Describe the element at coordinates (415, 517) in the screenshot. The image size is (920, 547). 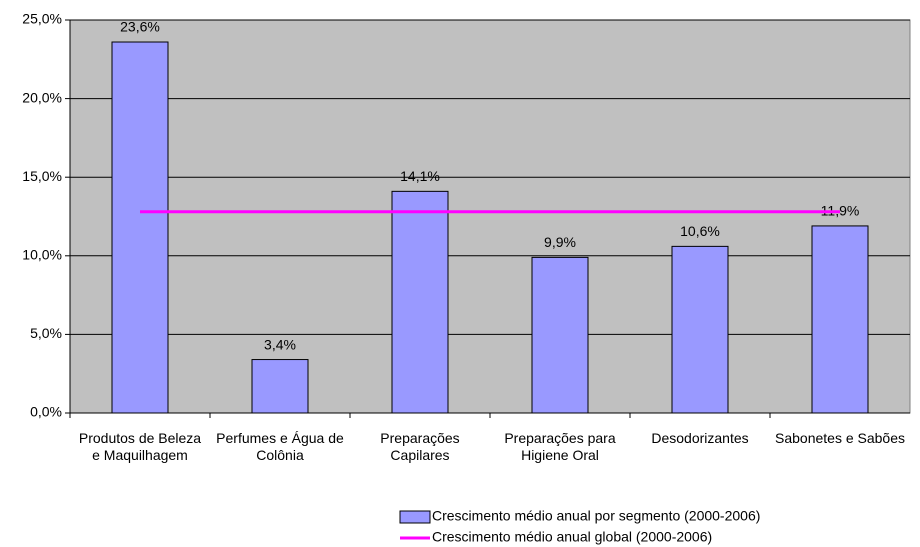
I see `legend-swatch` at that location.